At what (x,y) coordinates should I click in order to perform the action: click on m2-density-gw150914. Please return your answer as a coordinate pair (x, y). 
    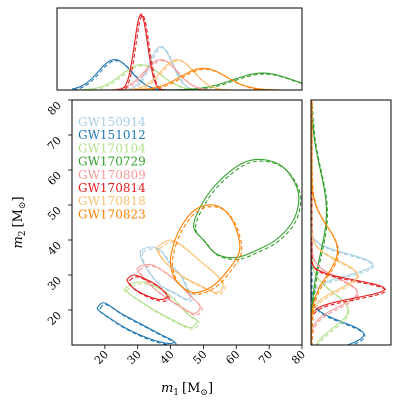
    Looking at the image, I should click on (342, 222).